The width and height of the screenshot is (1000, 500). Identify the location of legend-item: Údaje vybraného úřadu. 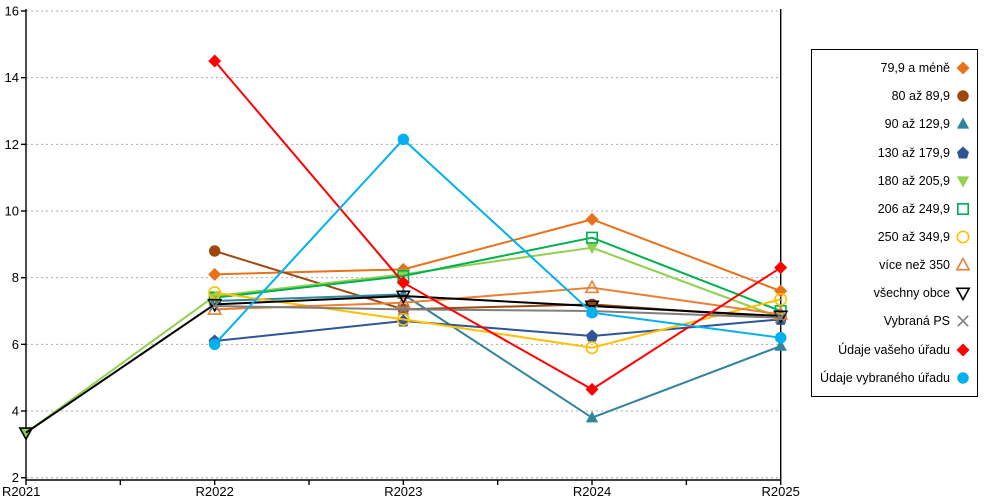
(892, 378).